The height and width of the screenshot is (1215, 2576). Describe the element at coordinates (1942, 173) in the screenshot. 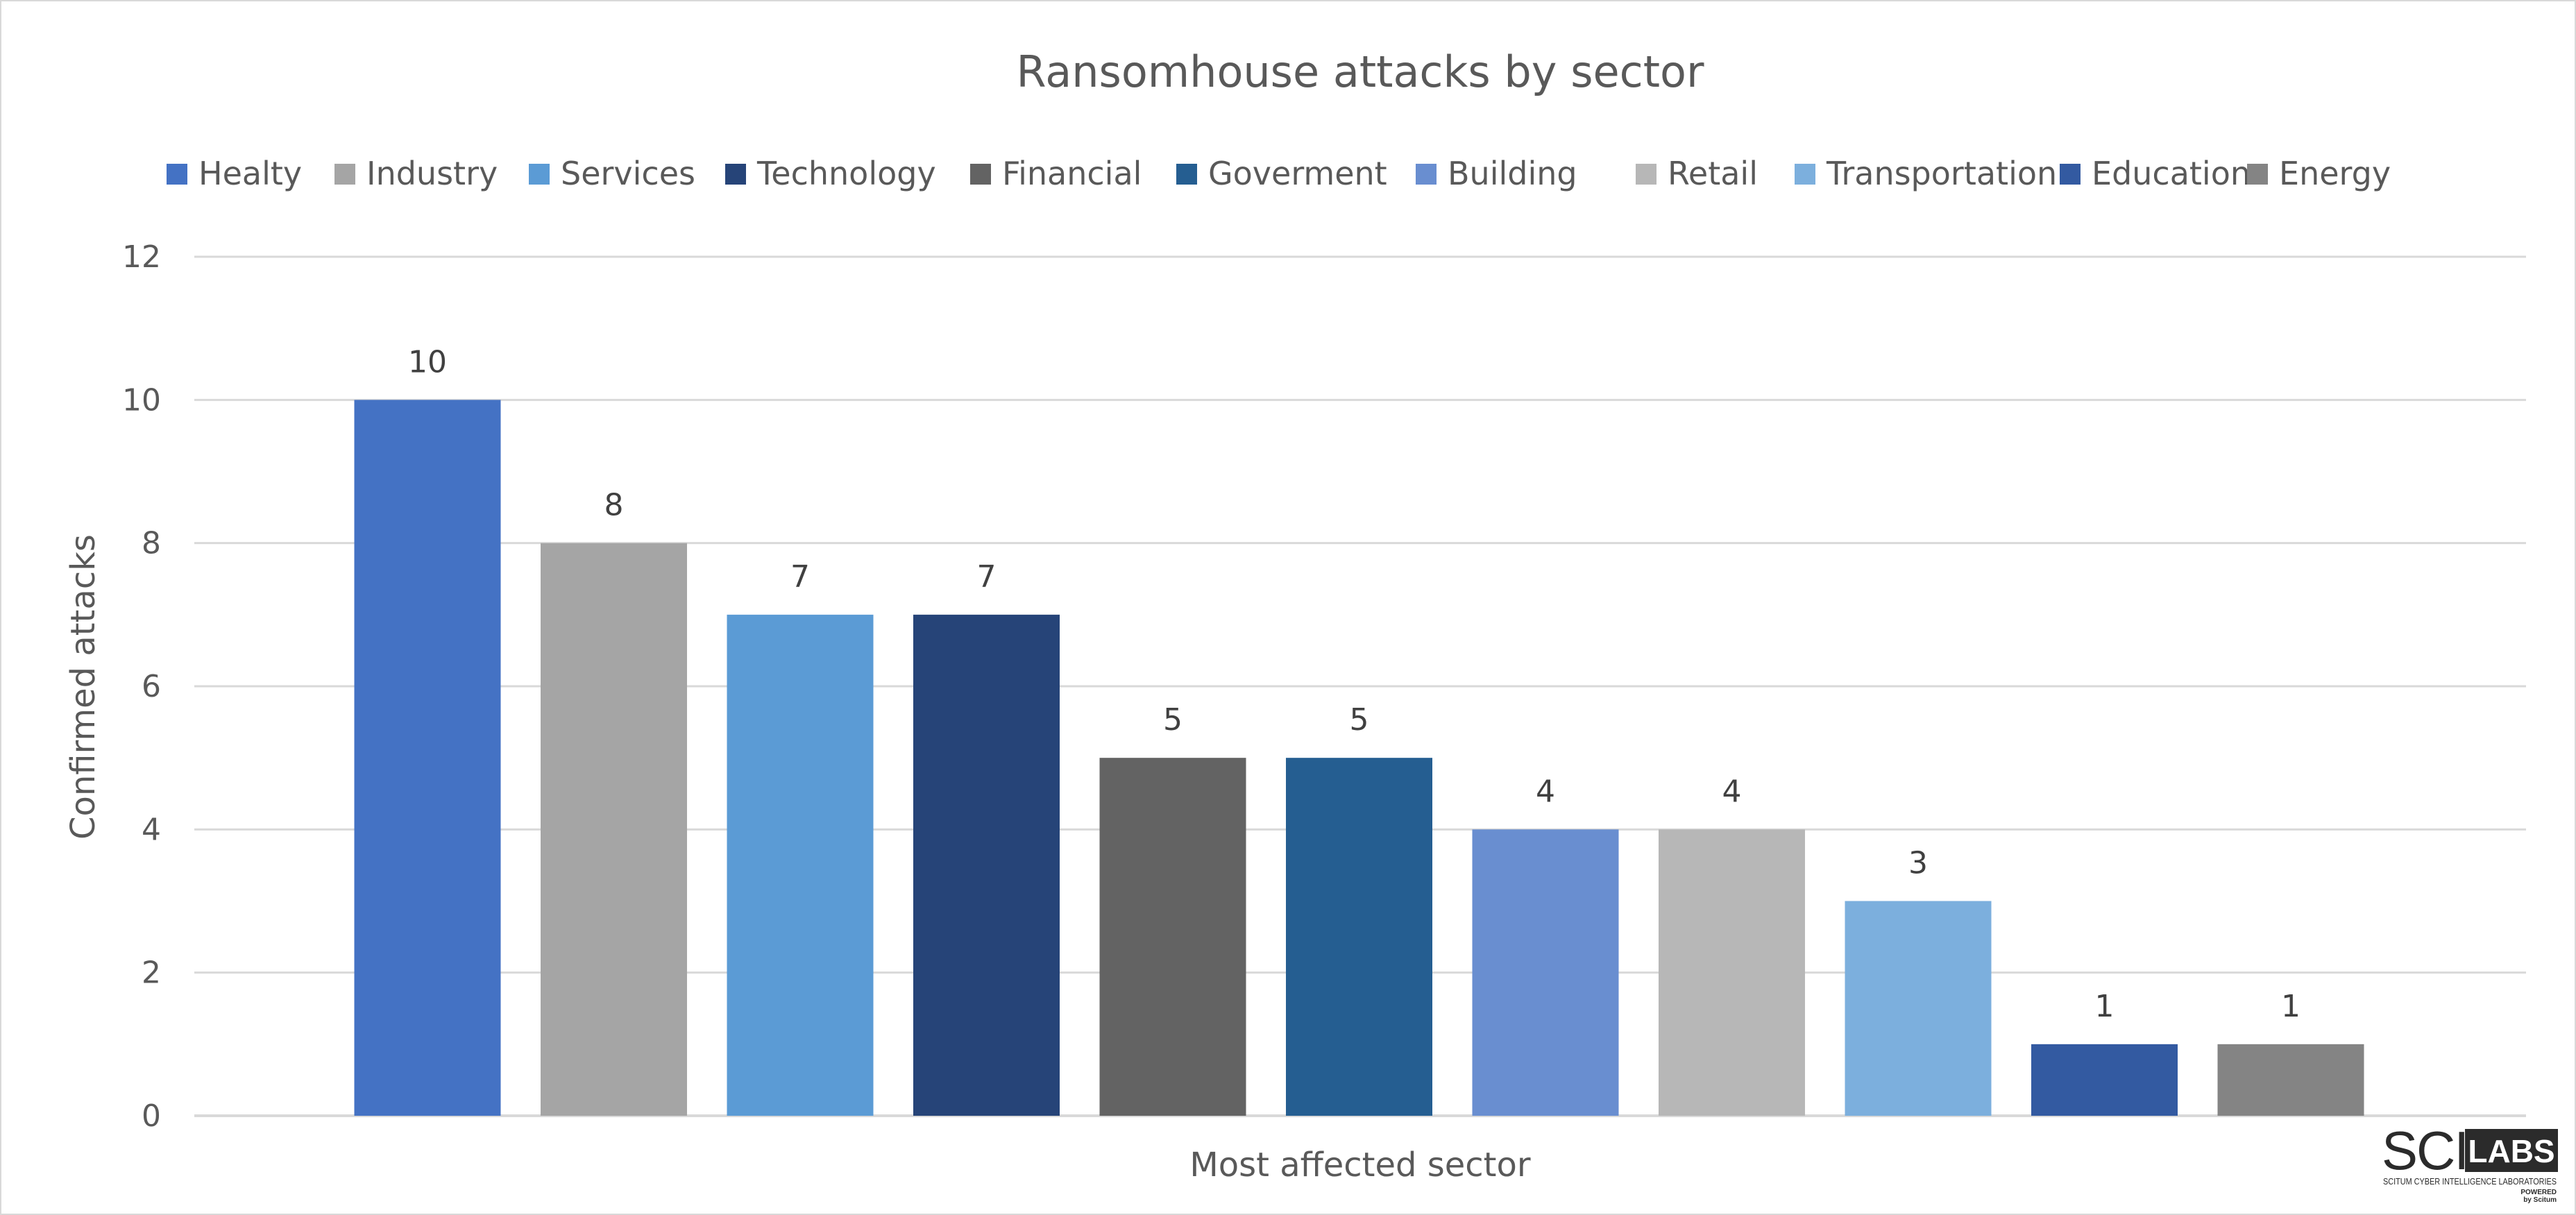

I see `legend-label: Transportation` at that location.